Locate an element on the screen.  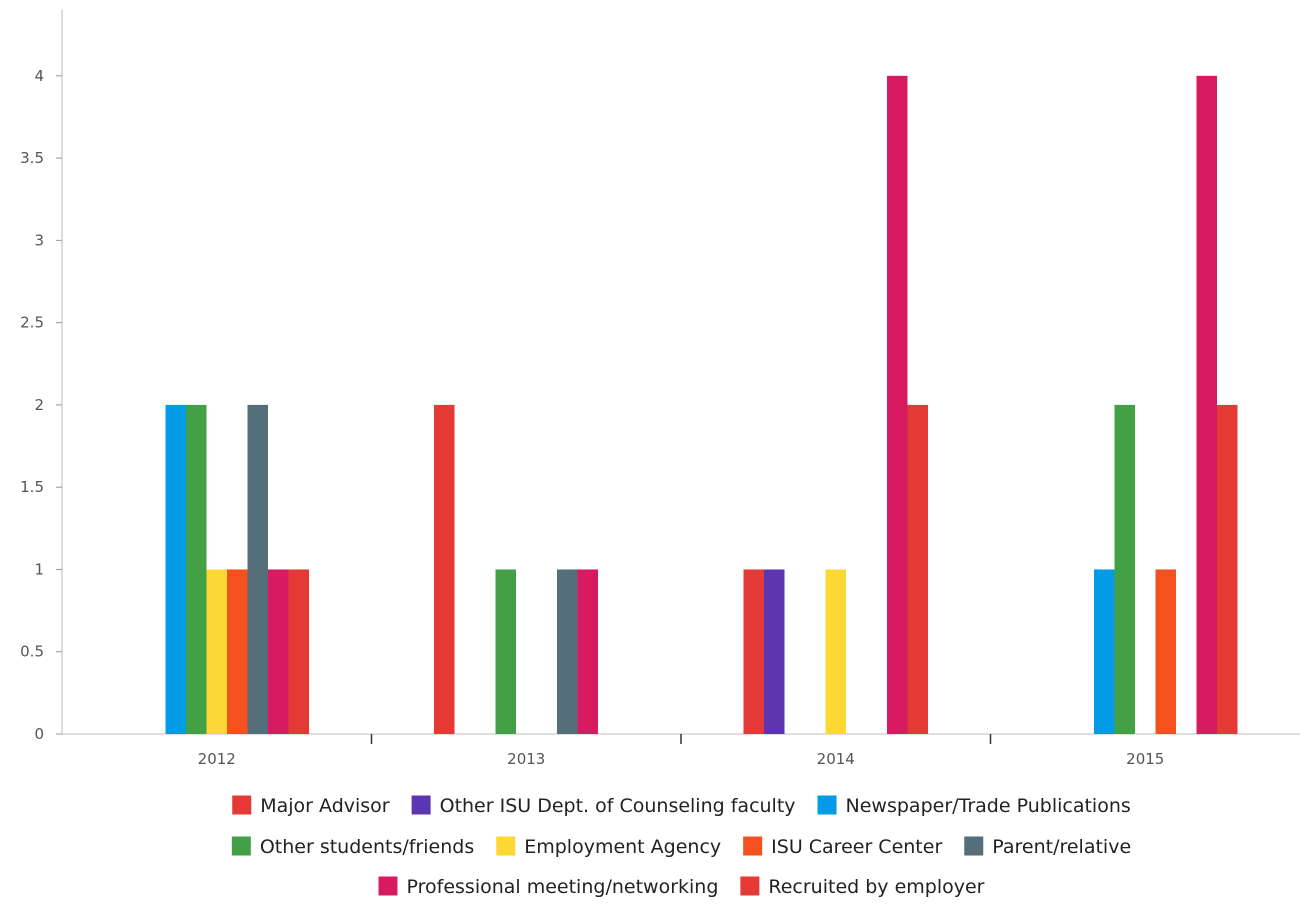
x-tick-label: 2014 is located at coordinates (836, 759).